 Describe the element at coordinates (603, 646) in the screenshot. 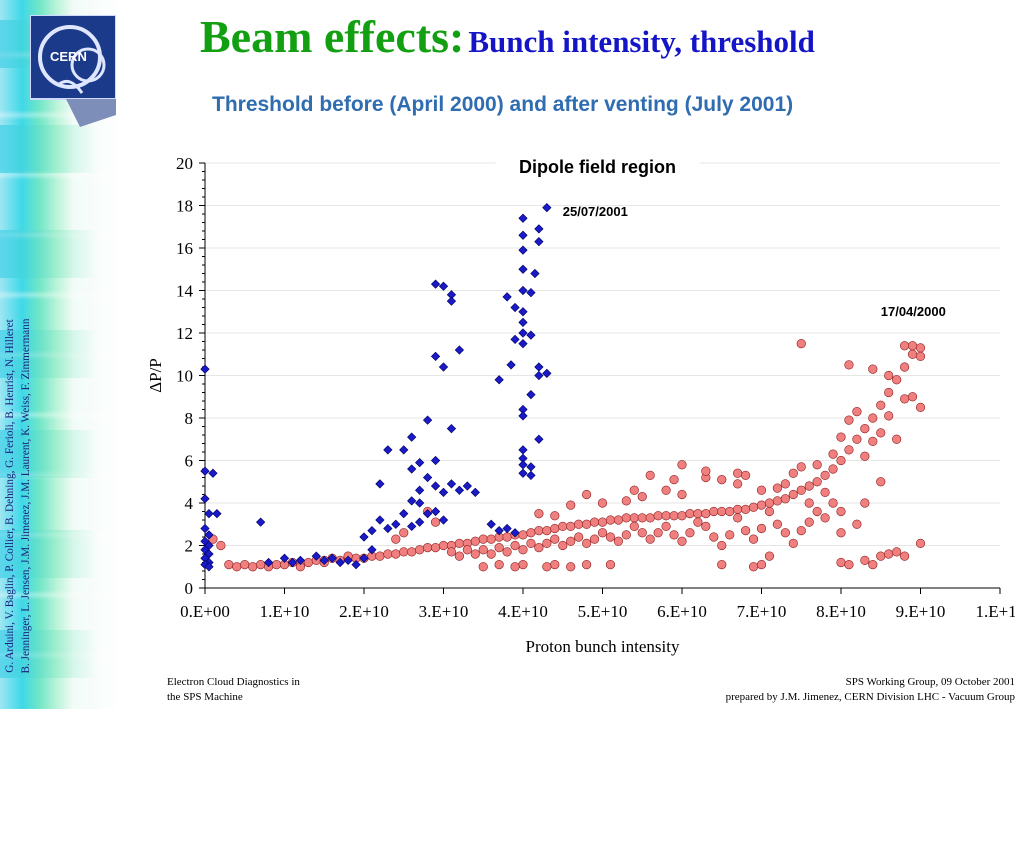

I see `x-axis-label: Proton bunch intensity` at that location.